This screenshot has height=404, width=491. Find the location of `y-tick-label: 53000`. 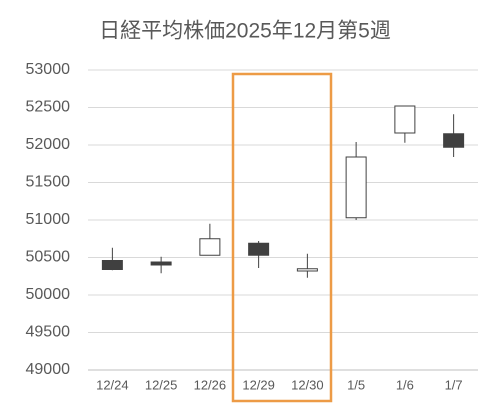

y-tick-label: 53000 is located at coordinates (48, 69).